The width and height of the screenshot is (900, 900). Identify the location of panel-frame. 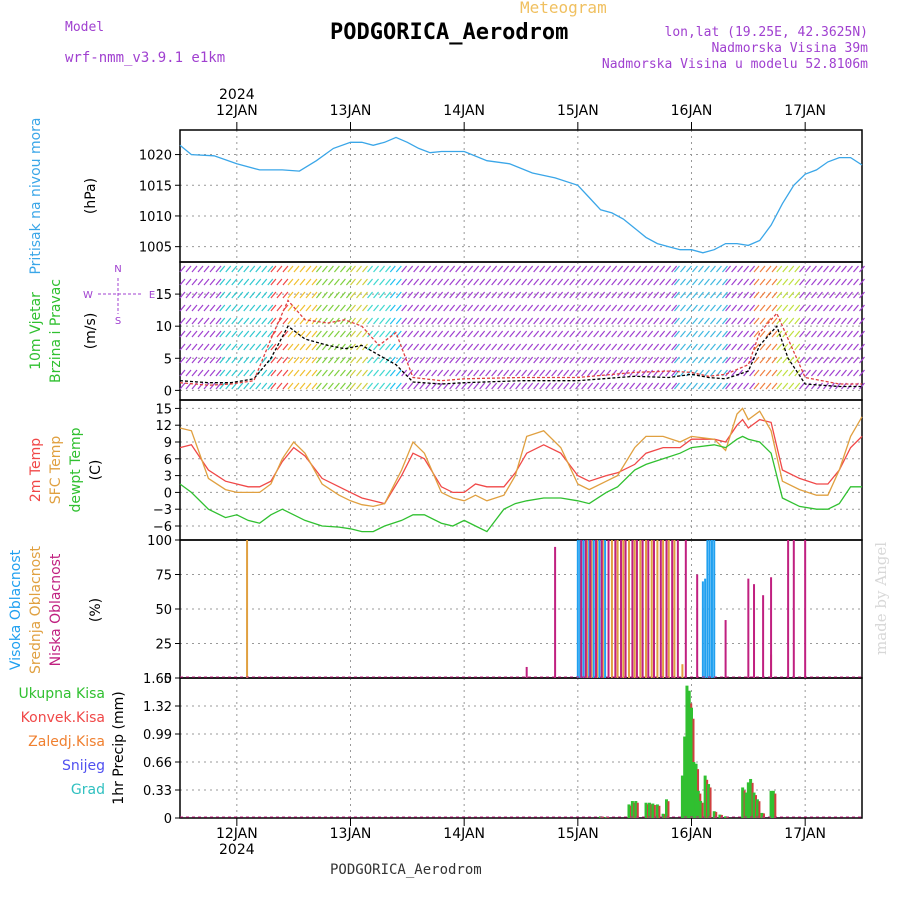
(521, 196).